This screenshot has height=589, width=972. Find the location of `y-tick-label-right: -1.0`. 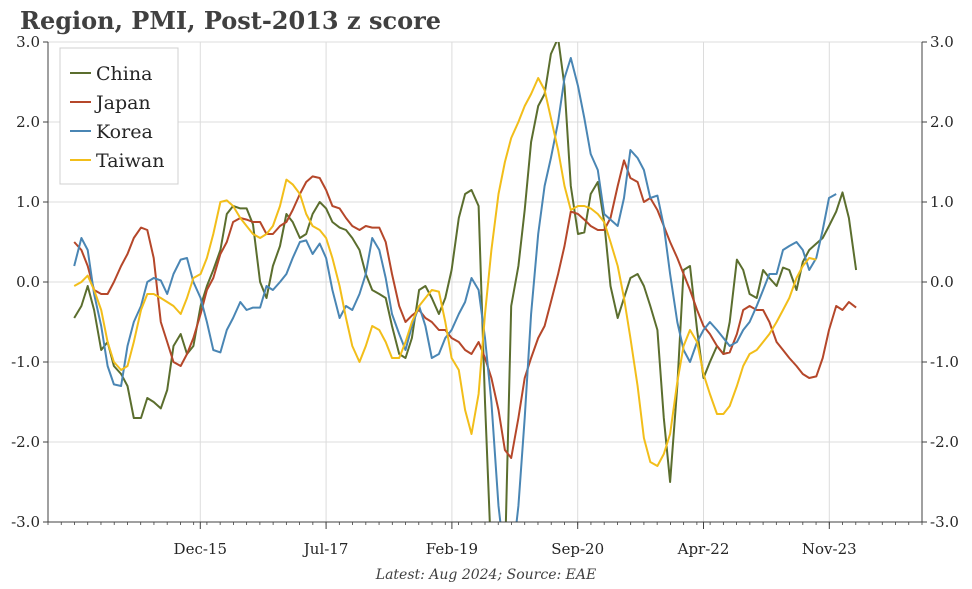

y-tick-label-right: -1.0 is located at coordinates (944, 362).